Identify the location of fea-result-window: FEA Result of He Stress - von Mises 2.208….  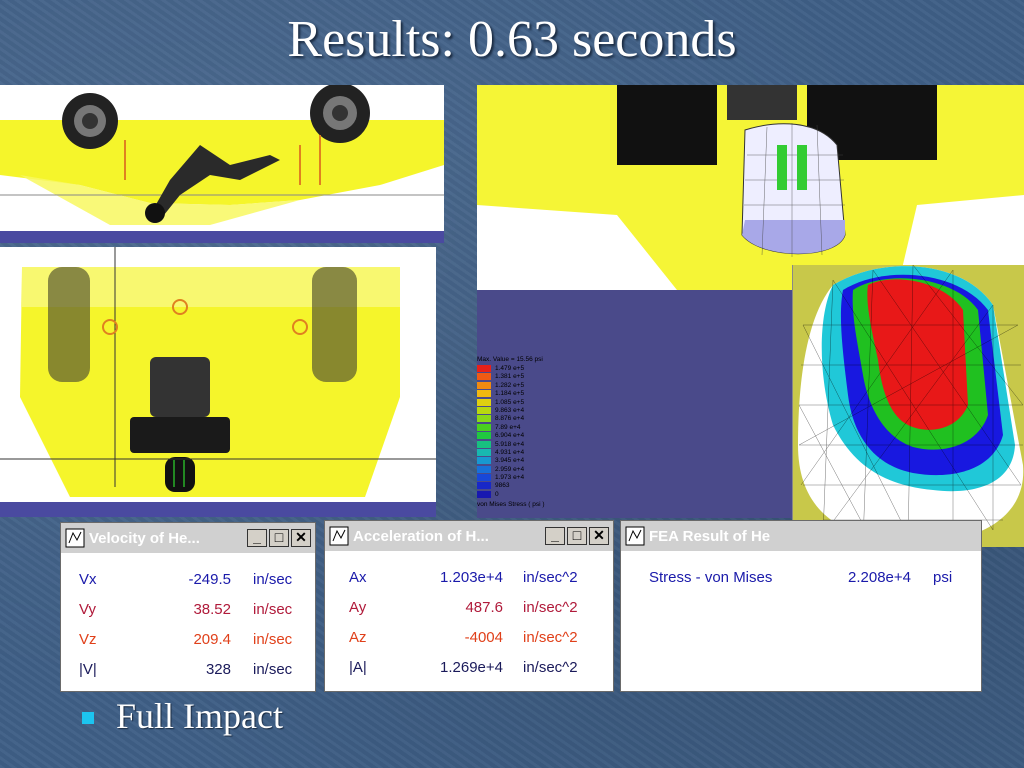
(801, 606).